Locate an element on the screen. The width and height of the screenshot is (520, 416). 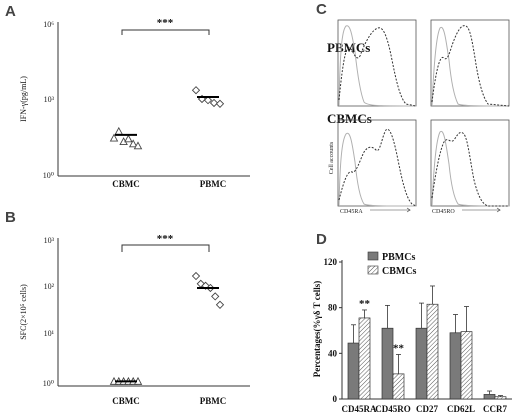
histogram-cbmc-cd45ro-control-curve is located at coordinates (470, 168).